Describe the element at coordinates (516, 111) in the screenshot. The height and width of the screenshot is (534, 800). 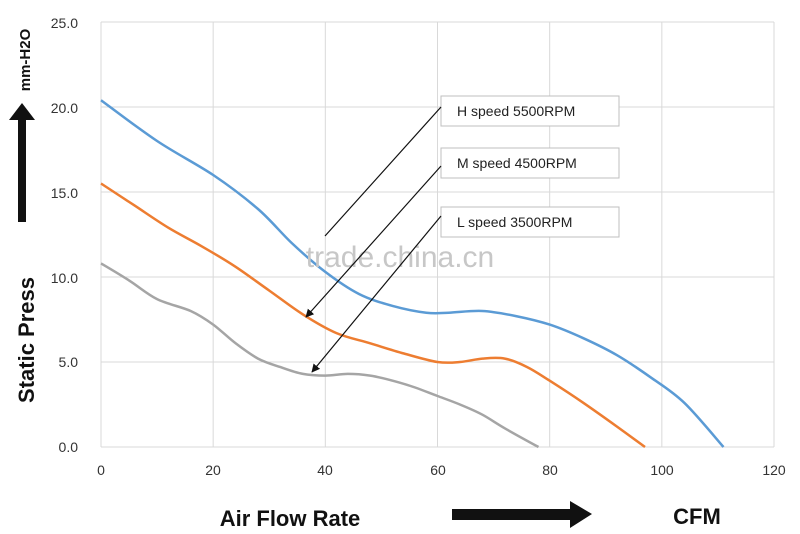
I see `legend-label-h: H speed 5500RPM` at that location.